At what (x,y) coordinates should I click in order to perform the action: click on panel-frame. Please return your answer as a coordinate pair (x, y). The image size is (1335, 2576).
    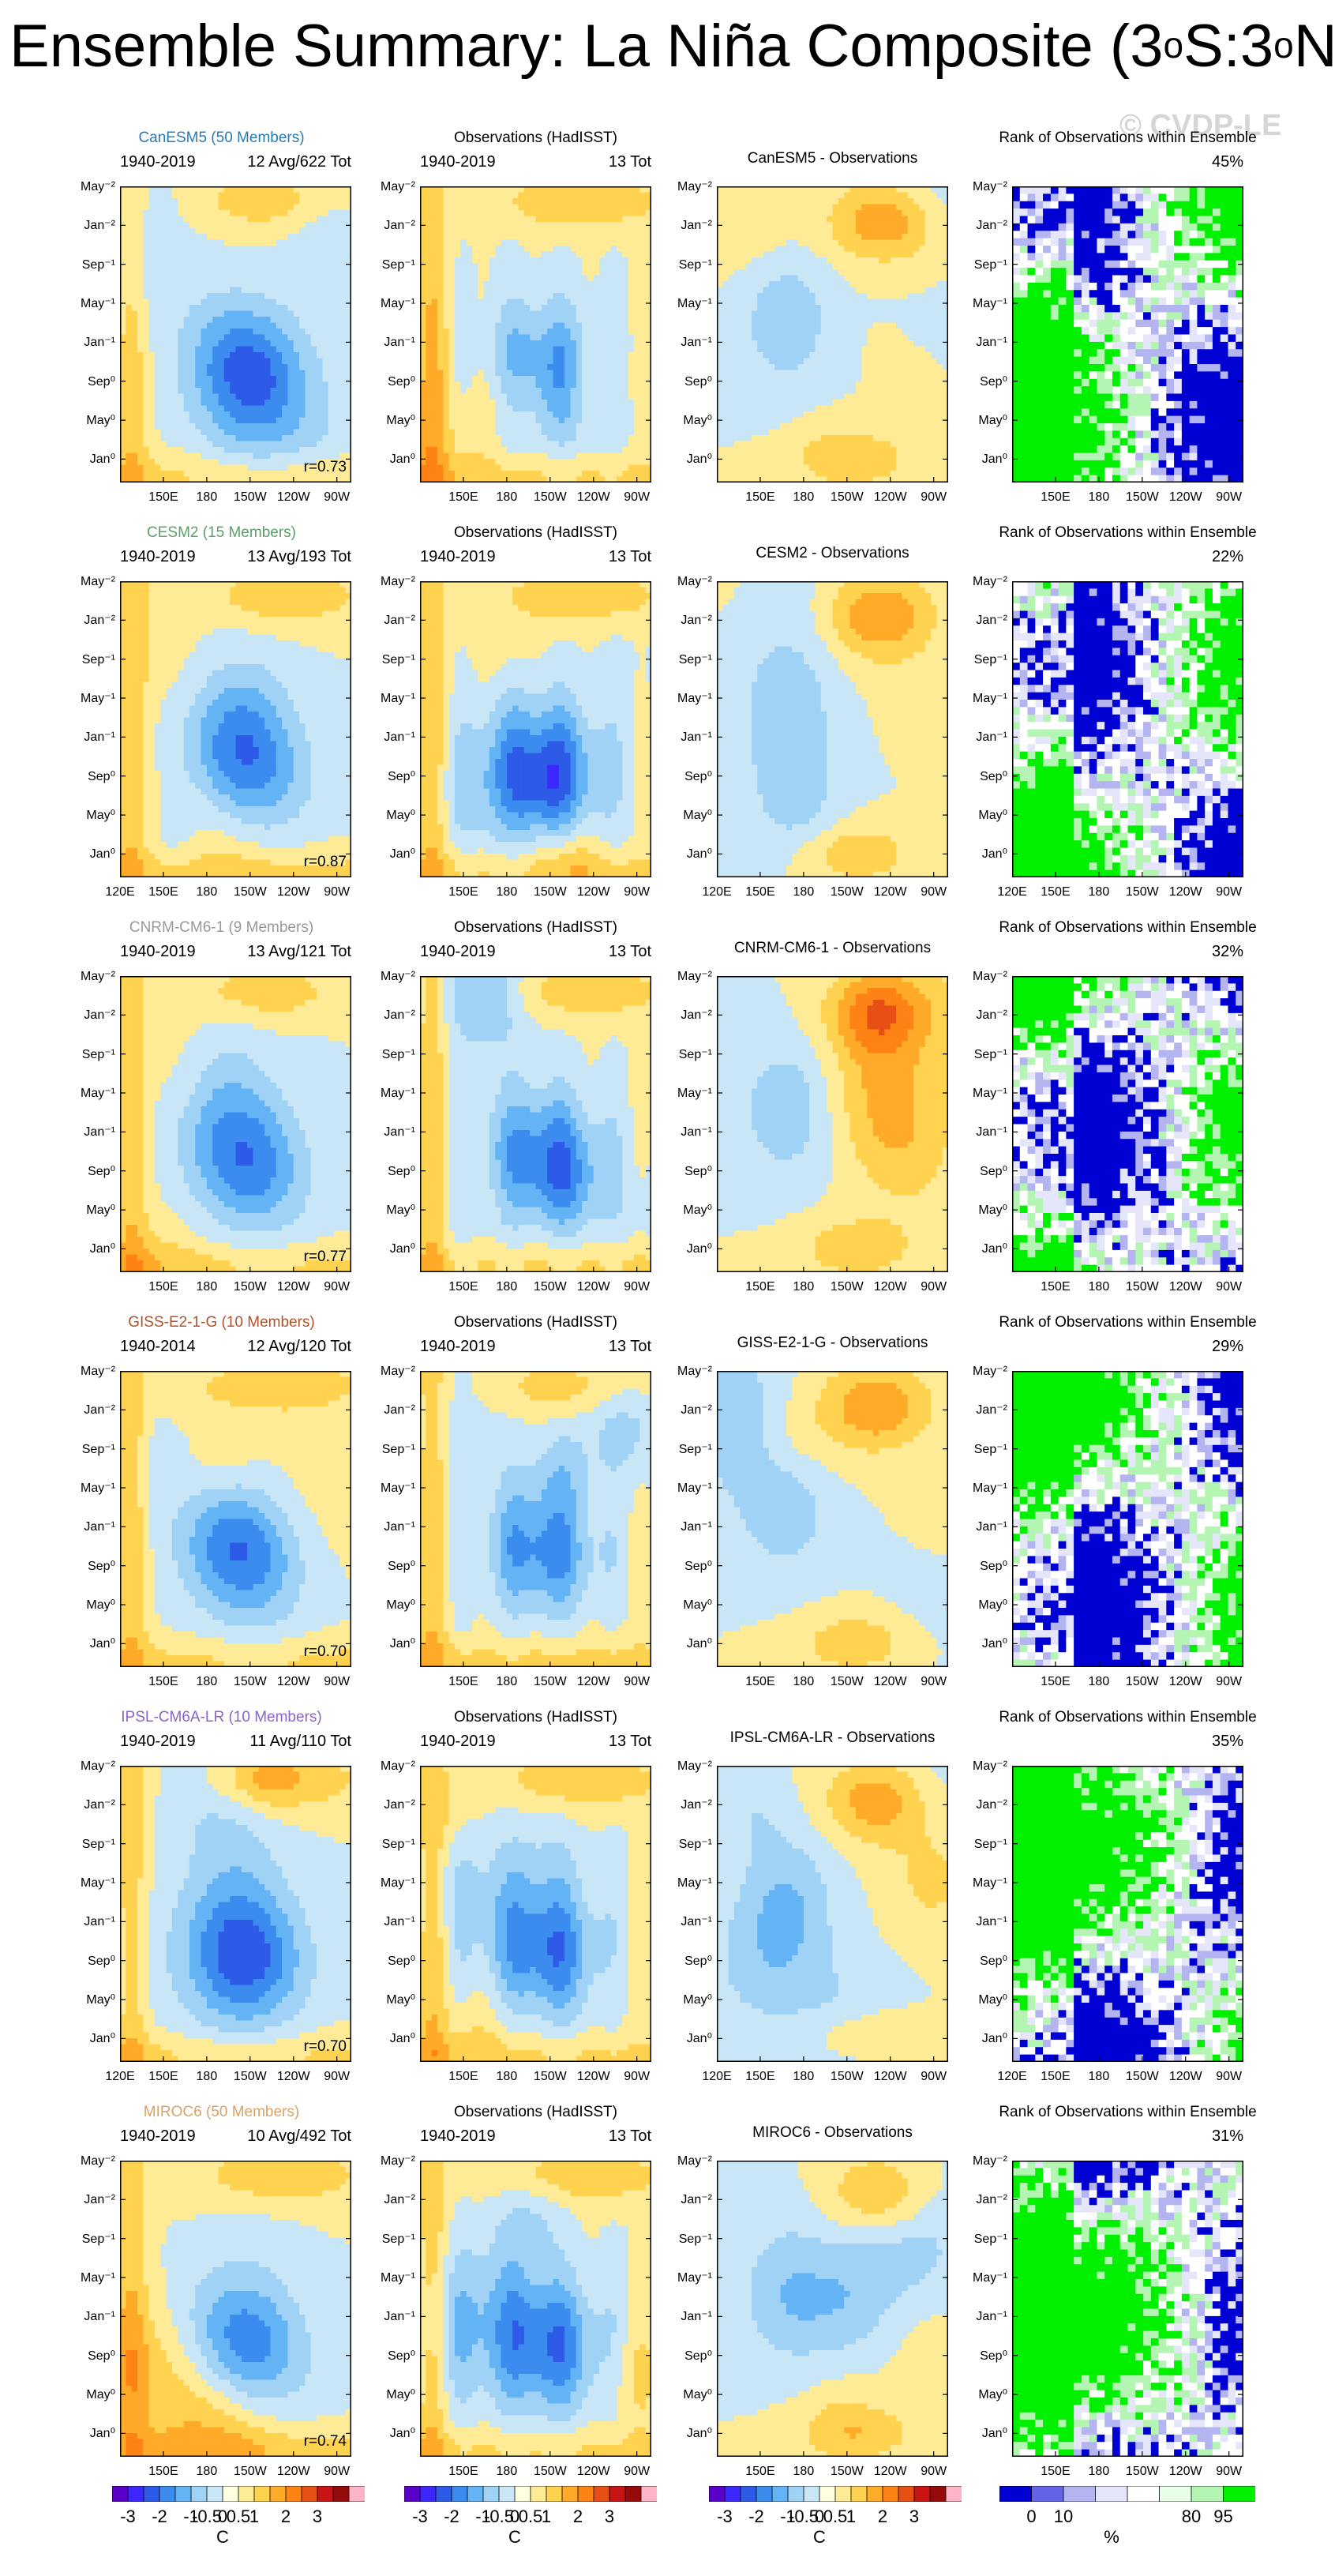
    Looking at the image, I should click on (535, 334).